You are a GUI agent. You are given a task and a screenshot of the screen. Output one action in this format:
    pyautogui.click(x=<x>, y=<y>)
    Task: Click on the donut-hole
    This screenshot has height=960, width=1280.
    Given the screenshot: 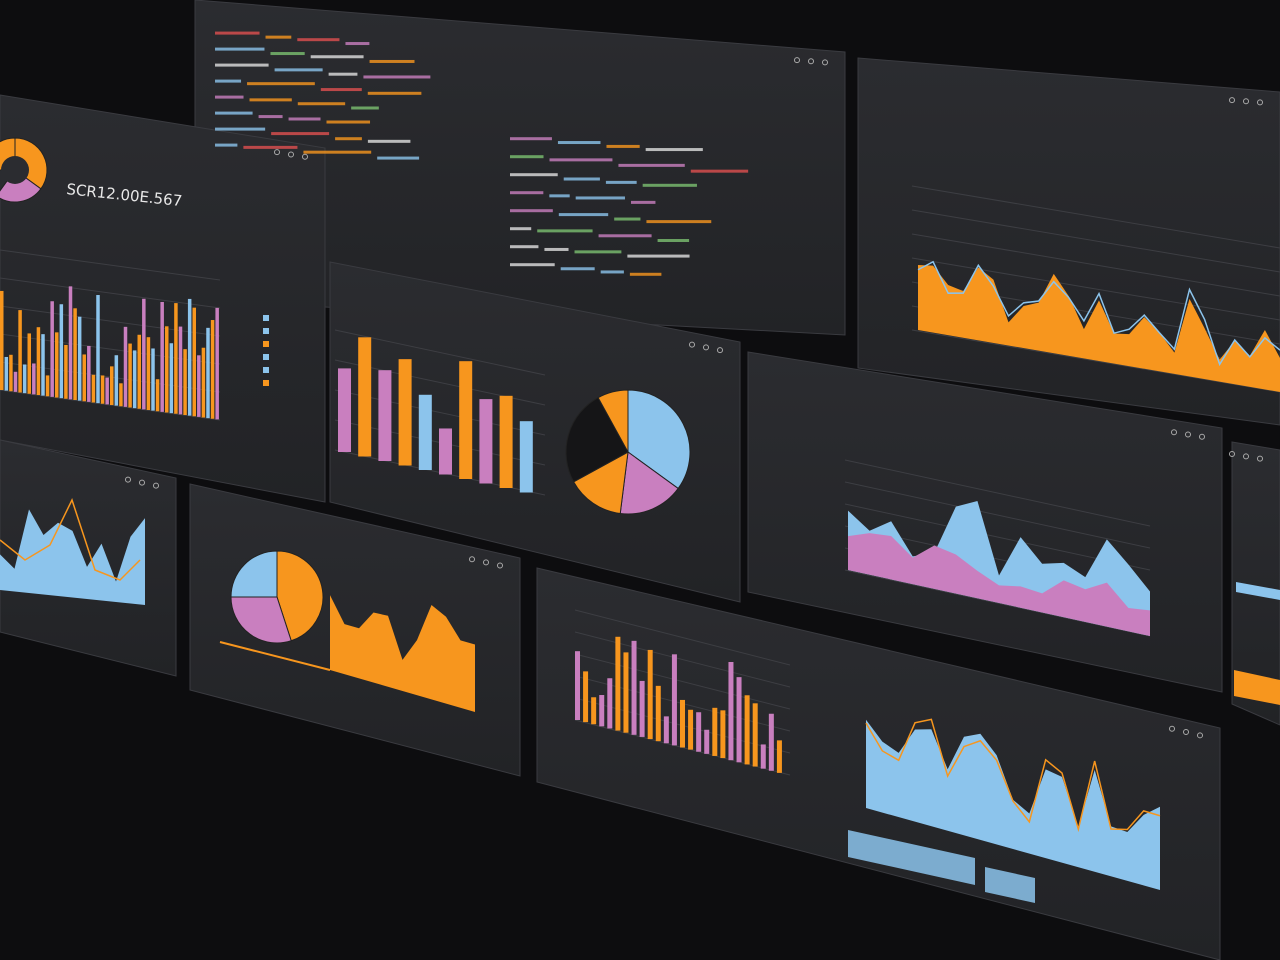 What is the action you would take?
    pyautogui.click(x=15, y=170)
    